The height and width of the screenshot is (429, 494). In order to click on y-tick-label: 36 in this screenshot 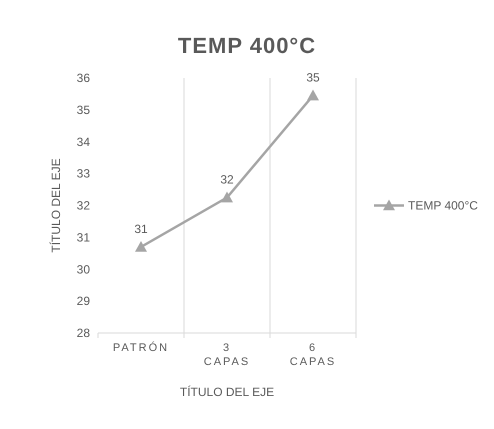, I will do `click(83, 78)`.